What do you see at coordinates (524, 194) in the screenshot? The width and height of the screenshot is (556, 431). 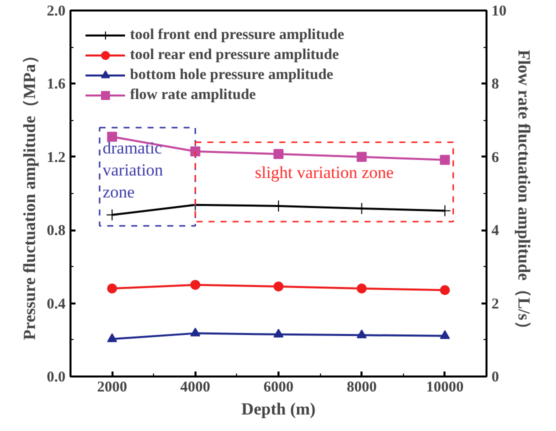 I see `y2-axis-title: Flow rate fluctuation amplitude（L/s）` at bounding box center [524, 194].